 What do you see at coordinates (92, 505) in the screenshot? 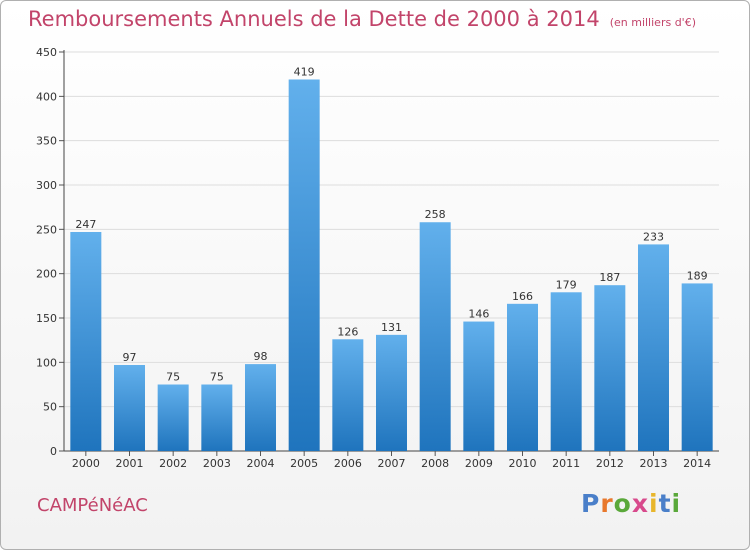
I see `city-name: CAMPéNéAC` at bounding box center [92, 505].